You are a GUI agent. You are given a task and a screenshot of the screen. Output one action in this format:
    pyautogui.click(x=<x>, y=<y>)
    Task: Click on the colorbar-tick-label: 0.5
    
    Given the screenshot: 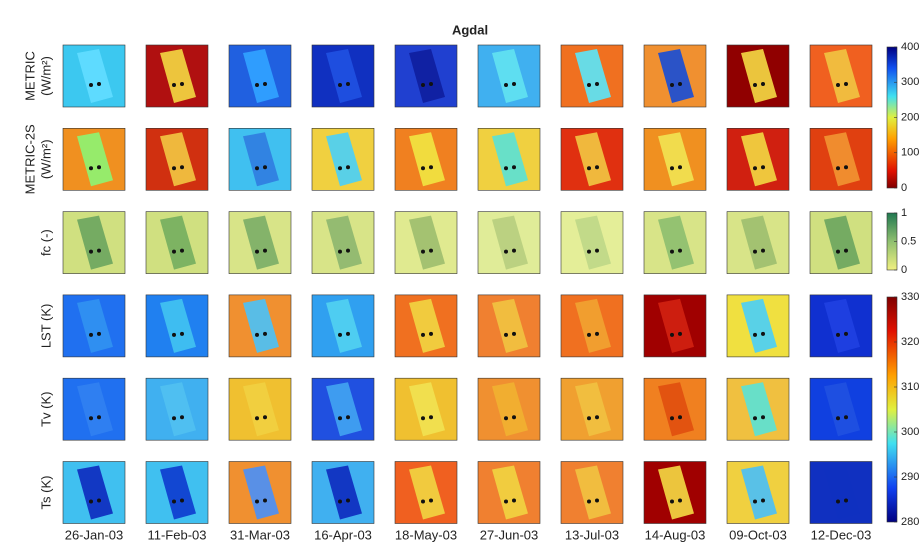 What is the action you would take?
    pyautogui.click(x=908, y=241)
    